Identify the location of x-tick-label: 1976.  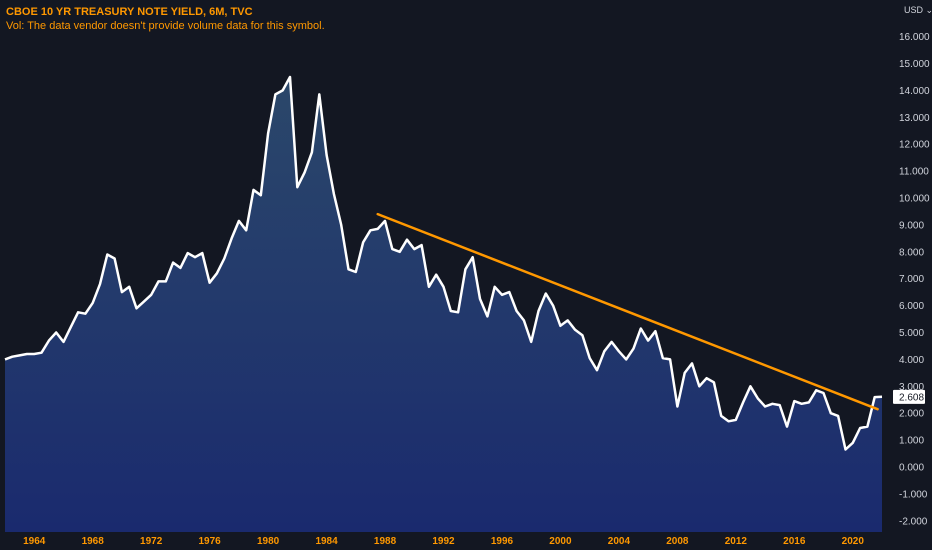
(210, 541).